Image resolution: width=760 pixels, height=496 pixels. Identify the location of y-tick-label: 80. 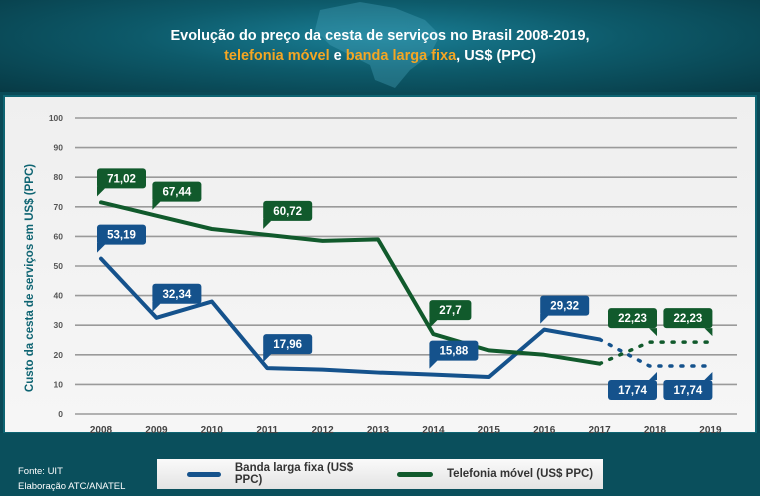
(59, 177).